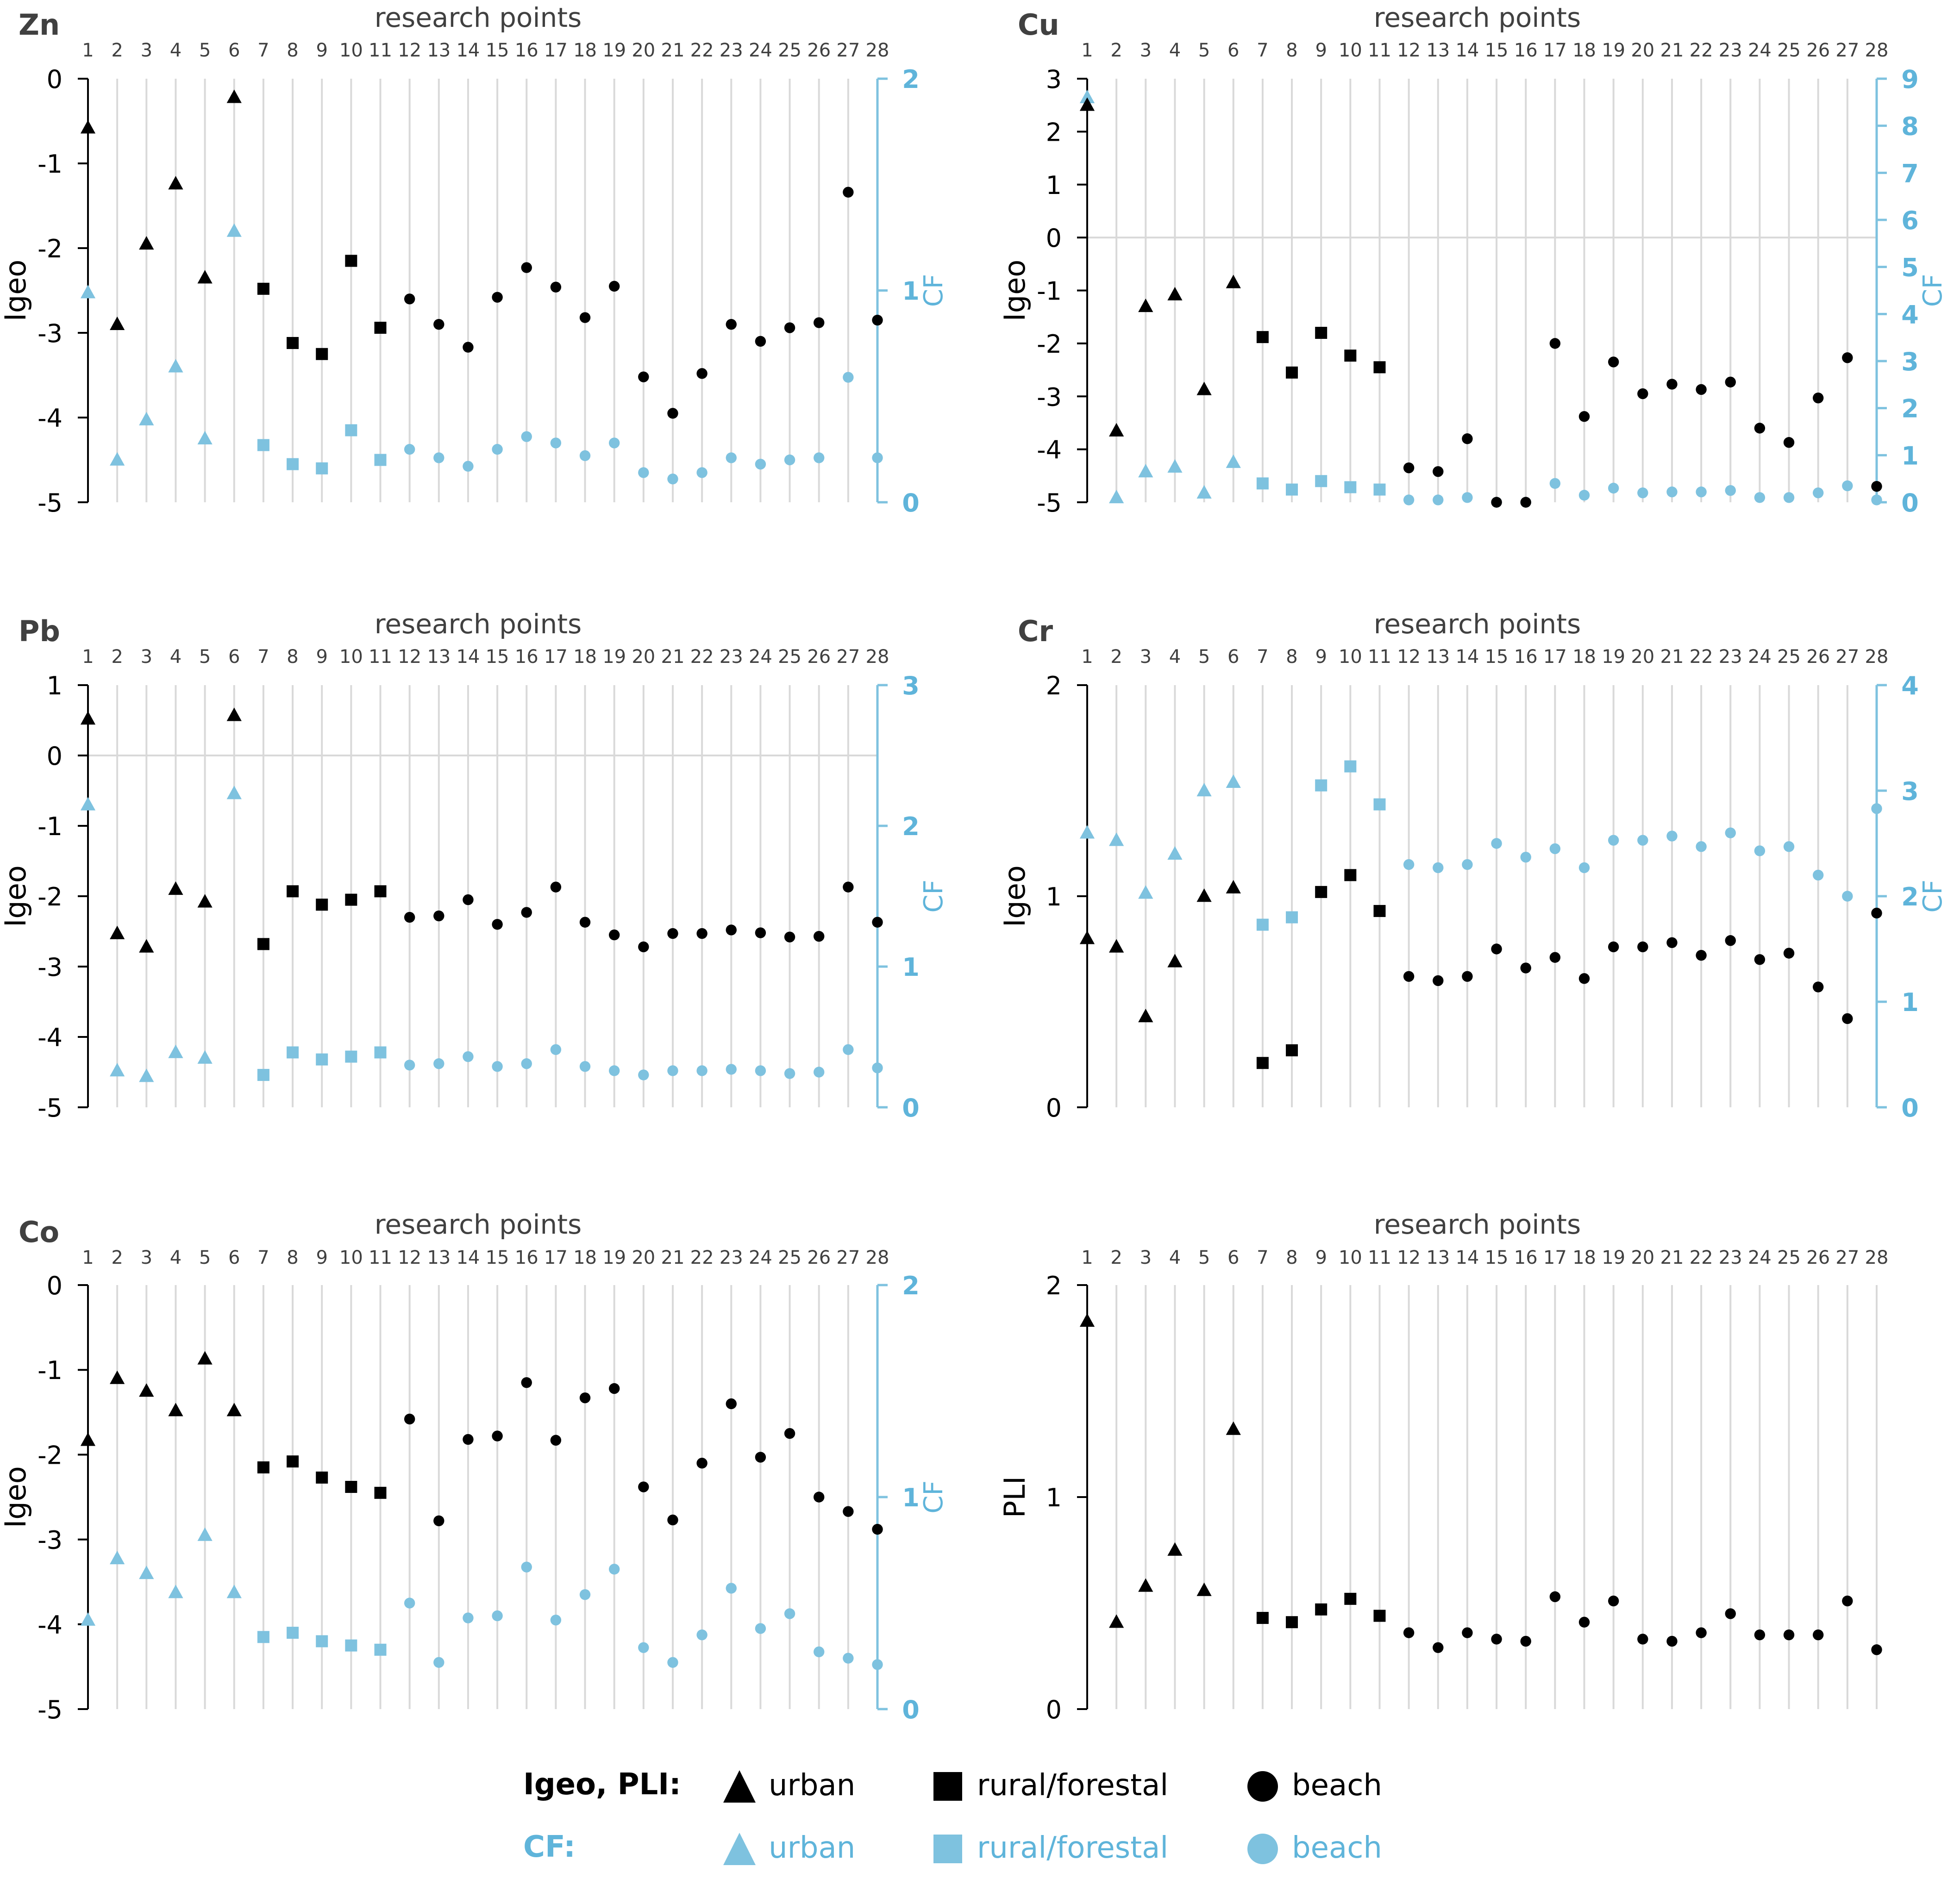 The image size is (1960, 1885). What do you see at coordinates (819, 657) in the screenshot?
I see `pb-x-tick-label: 26` at bounding box center [819, 657].